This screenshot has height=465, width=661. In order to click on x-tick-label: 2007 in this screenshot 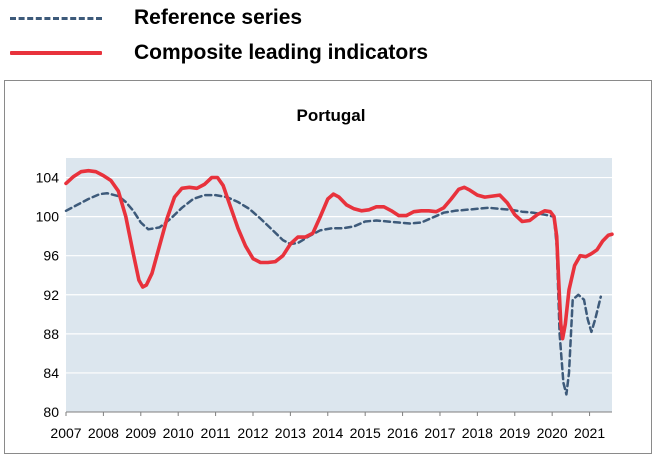, I will do `click(65, 433)`.